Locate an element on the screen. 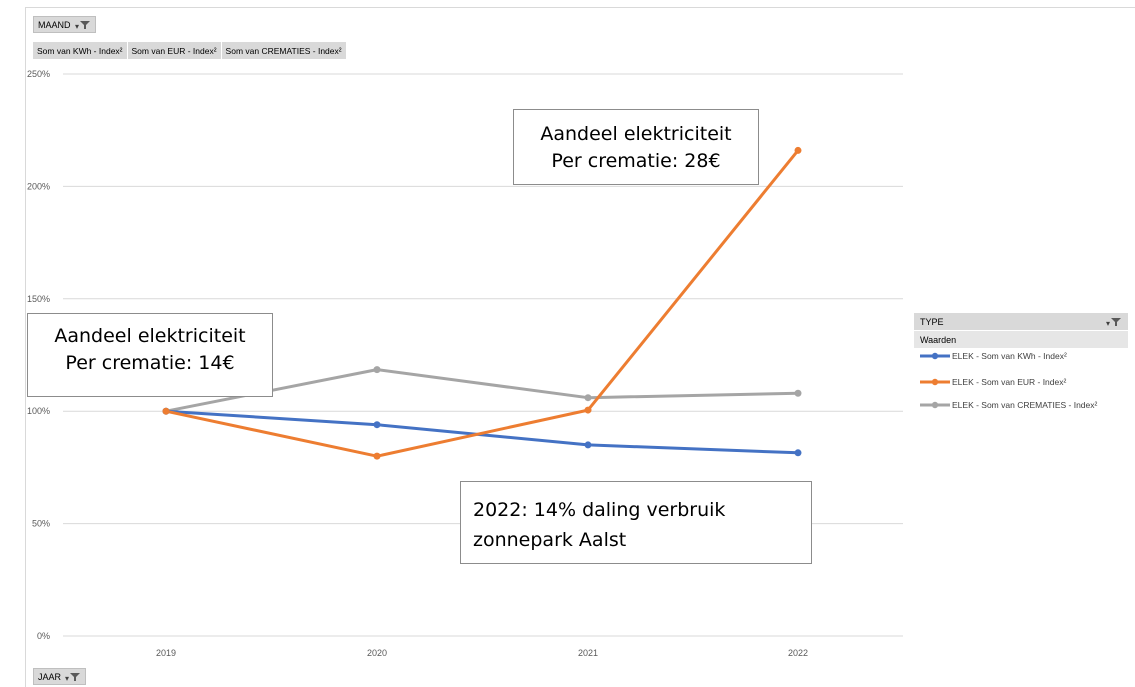 Image resolution: width=1135 pixels, height=687 pixels. legend-item-kwh: ELEK - Som van KWh - Index² is located at coordinates (993, 356).